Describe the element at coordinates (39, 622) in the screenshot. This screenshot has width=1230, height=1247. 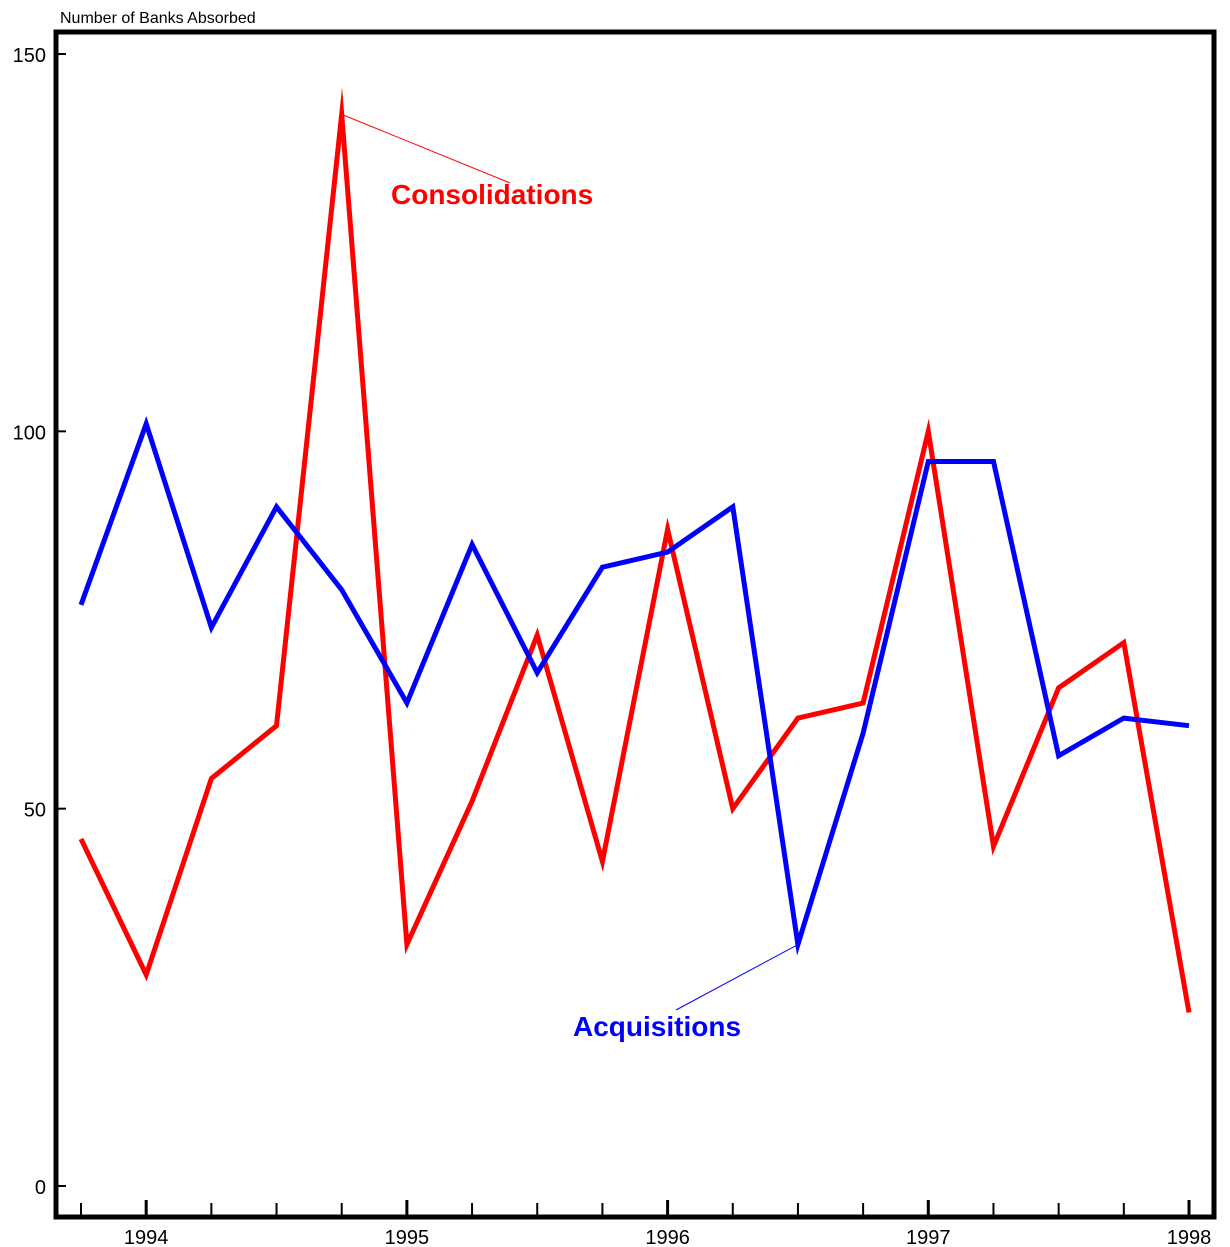
I see `y-axis-ticks: 0 50 100 150` at that location.